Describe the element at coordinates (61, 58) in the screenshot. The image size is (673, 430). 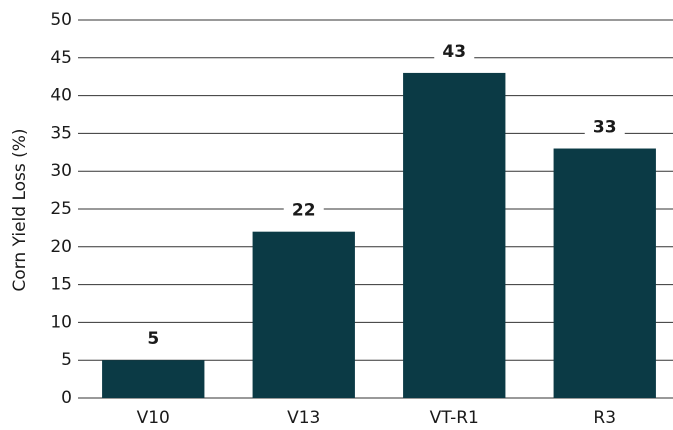
I see `y-tick-label: 45` at that location.